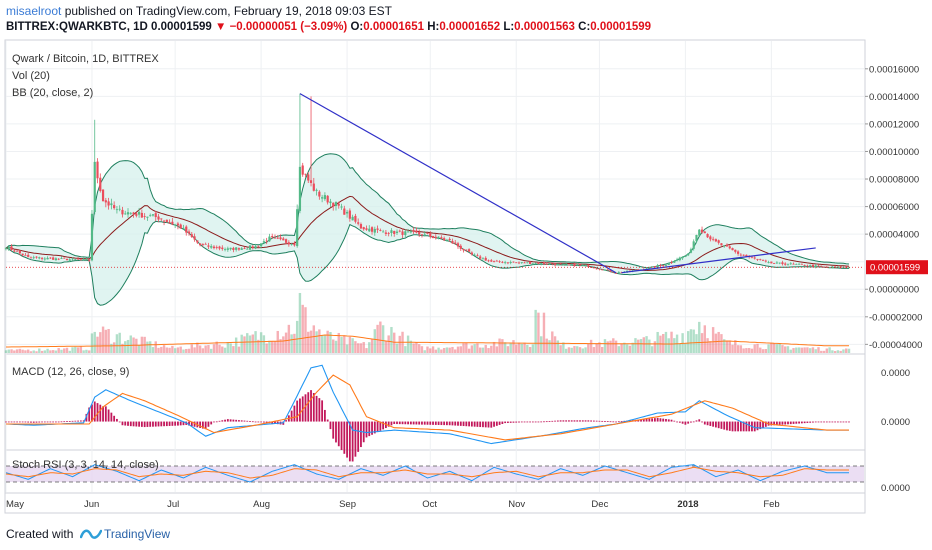 The image size is (932, 550). Describe the element at coordinates (91, 534) in the screenshot. I see `tradingview-logo-icon` at that location.